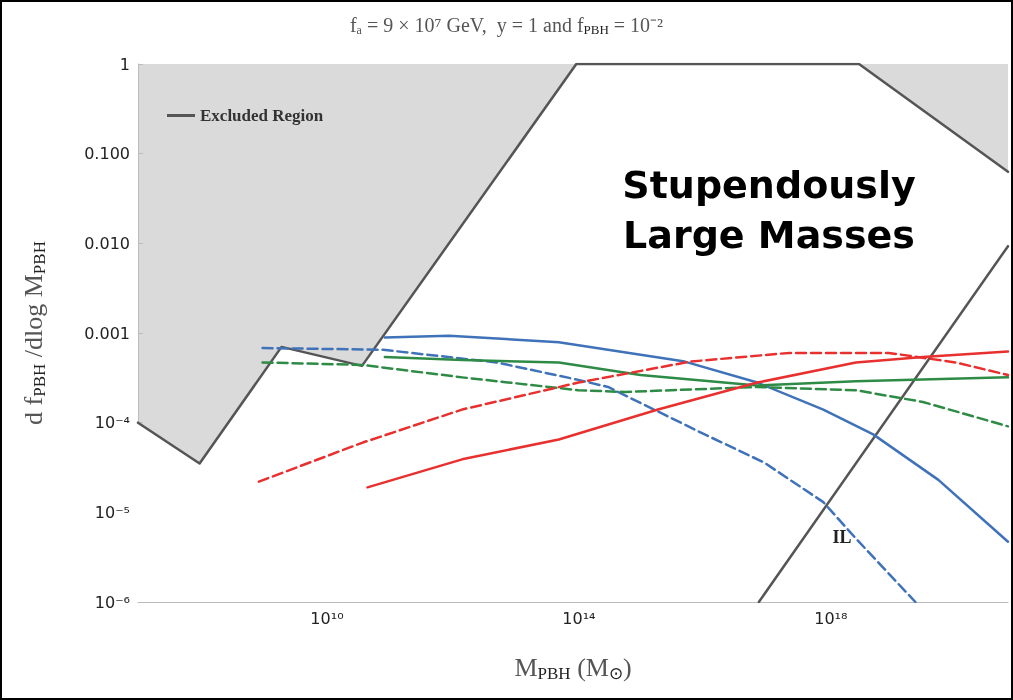 This screenshot has height=700, width=1013. Describe the element at coordinates (124, 64) in the screenshot. I see `y-tick-label: 1` at that location.